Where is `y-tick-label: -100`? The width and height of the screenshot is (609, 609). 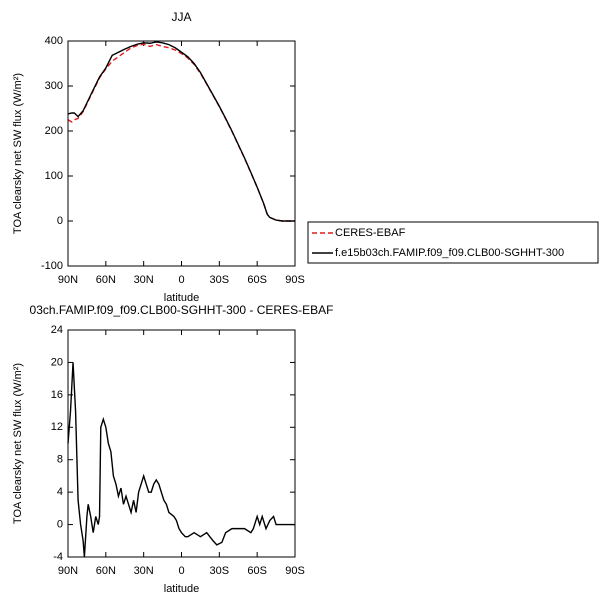 y-tick-label: -100 is located at coordinates (52, 266).